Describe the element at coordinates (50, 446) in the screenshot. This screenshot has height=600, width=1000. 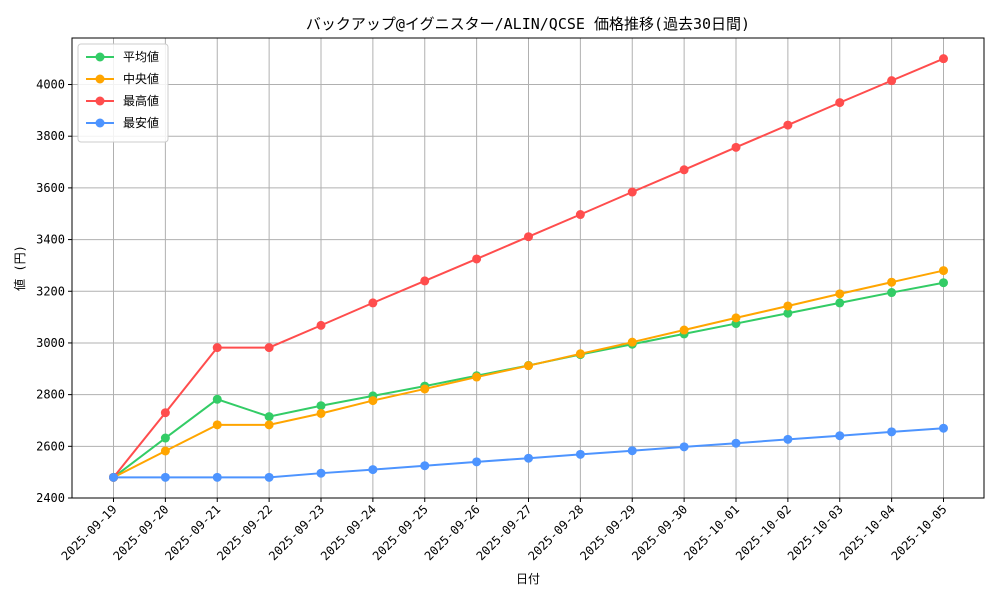
I see `y-tick-label: 2600` at that location.